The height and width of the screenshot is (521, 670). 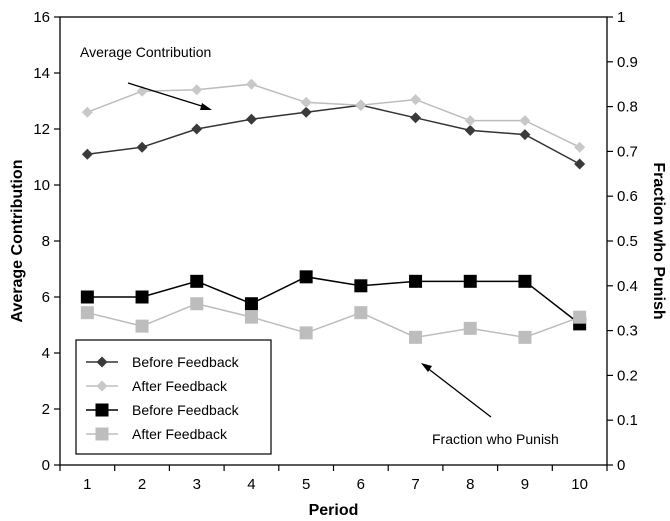 What do you see at coordinates (41, 17) in the screenshot?
I see `y-tick-label: 16` at bounding box center [41, 17].